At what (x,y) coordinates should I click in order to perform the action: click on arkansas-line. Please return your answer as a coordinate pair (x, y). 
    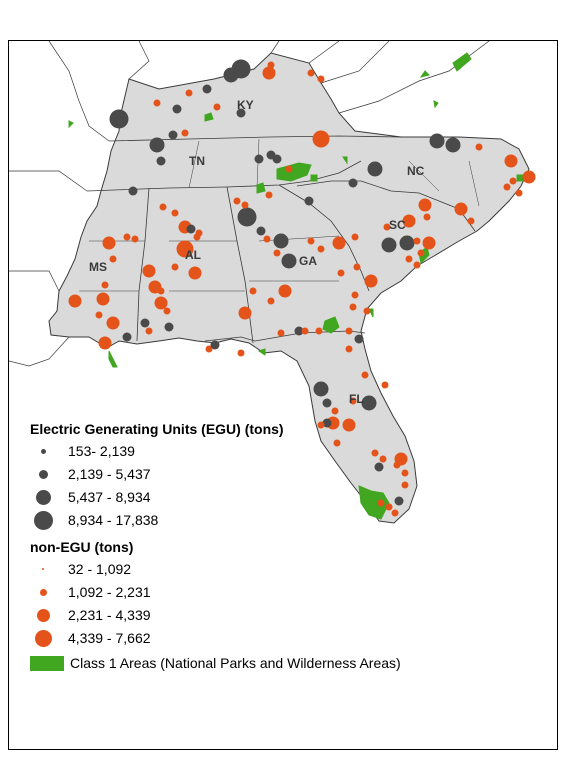
    Looking at the image, I should click on (48, 231).